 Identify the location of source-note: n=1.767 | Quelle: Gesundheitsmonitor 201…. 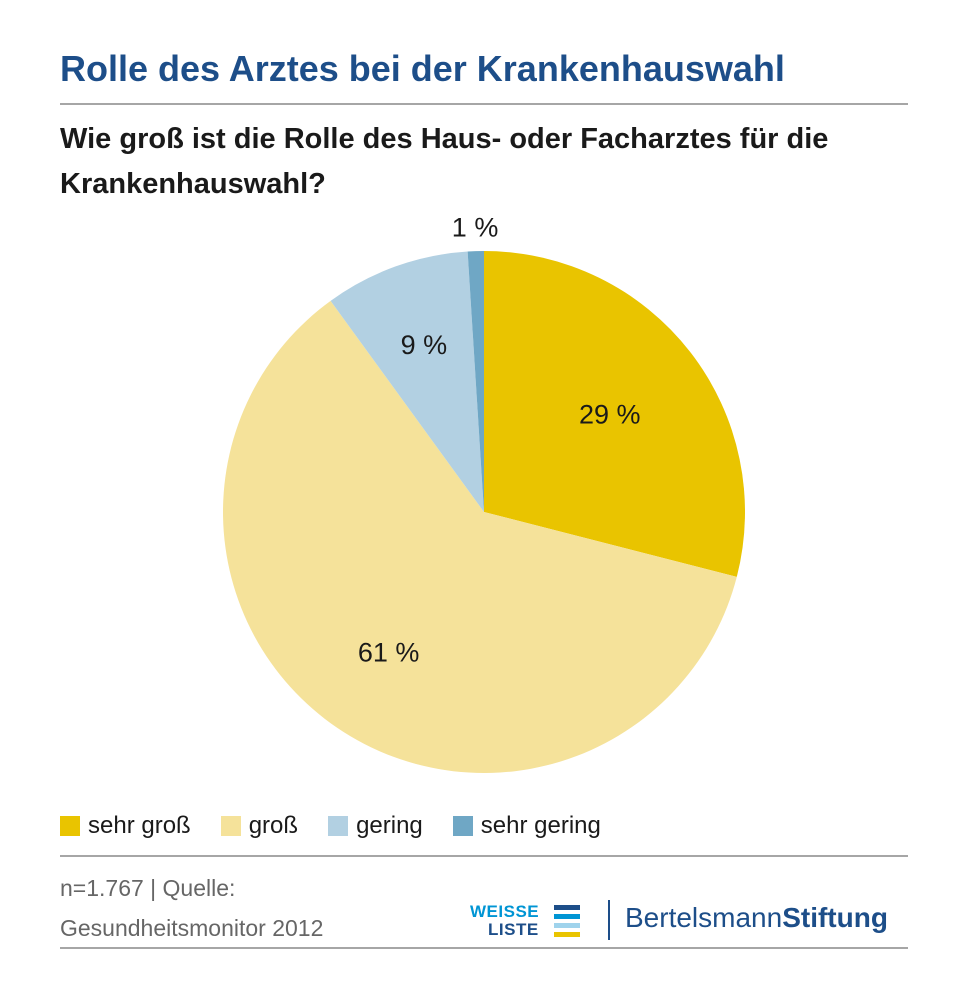
(191, 908).